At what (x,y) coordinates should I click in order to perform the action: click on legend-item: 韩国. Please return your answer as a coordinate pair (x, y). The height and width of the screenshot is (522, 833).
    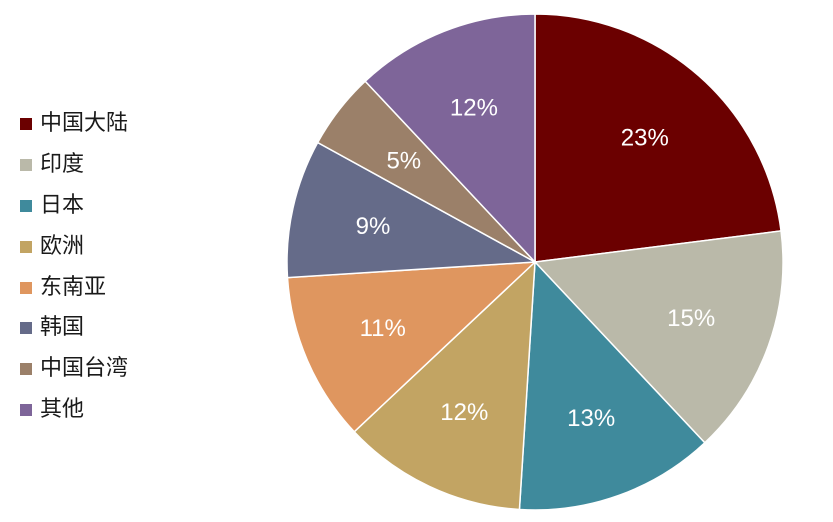
    Looking at the image, I should click on (74, 328).